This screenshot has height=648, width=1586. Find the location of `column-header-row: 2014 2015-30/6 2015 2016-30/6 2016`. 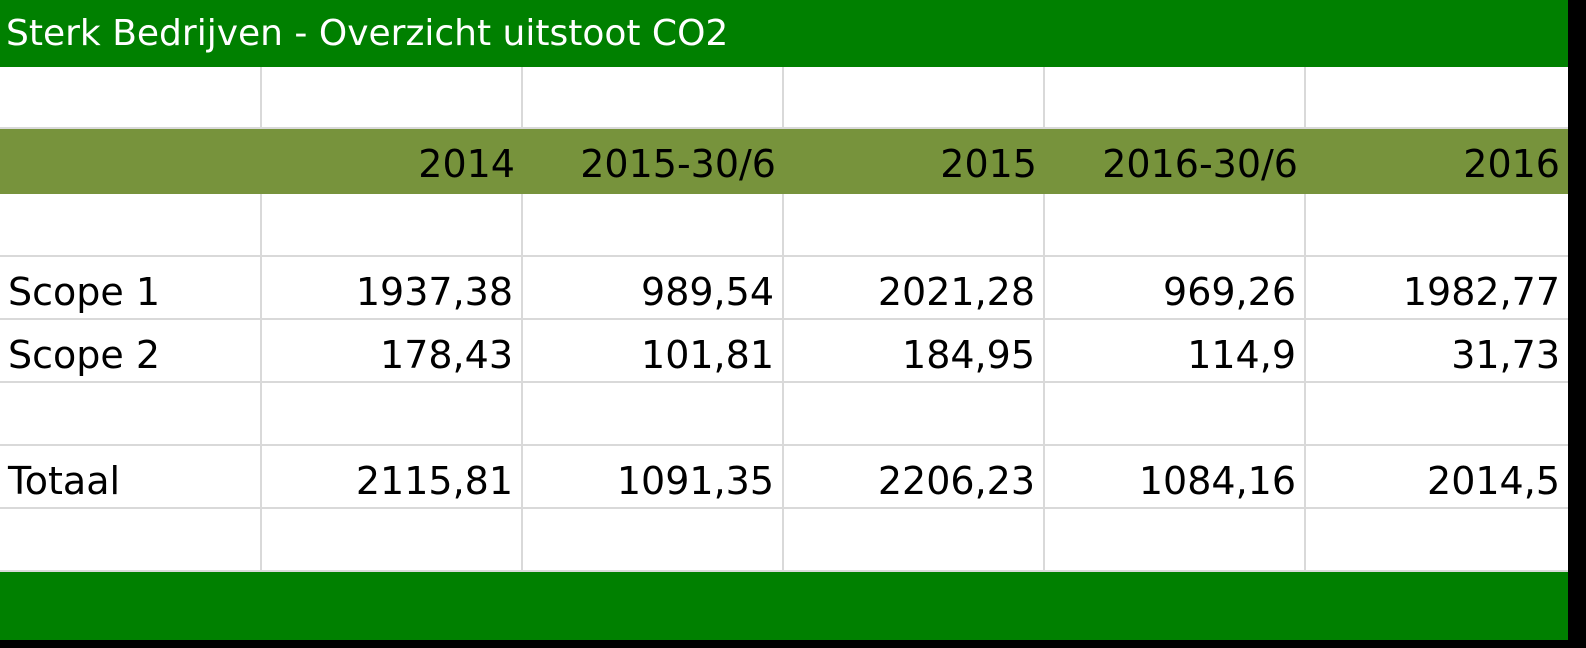

column-header-row: 2014 2015-30/6 2015 2016-30/6 2016 is located at coordinates (784, 161).